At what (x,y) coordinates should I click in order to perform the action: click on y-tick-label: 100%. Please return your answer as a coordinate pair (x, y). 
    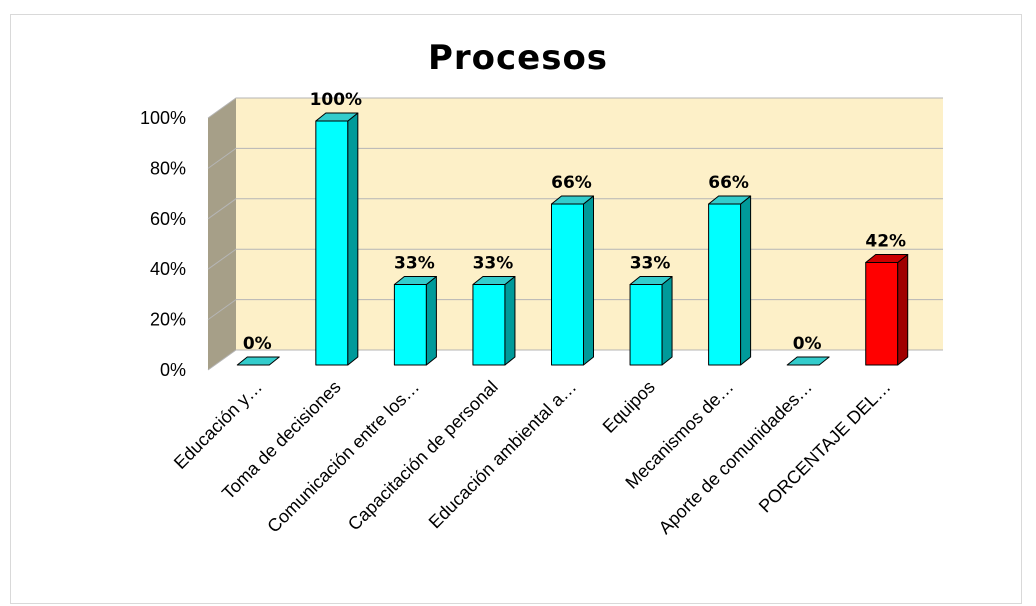
    Looking at the image, I should click on (163, 118).